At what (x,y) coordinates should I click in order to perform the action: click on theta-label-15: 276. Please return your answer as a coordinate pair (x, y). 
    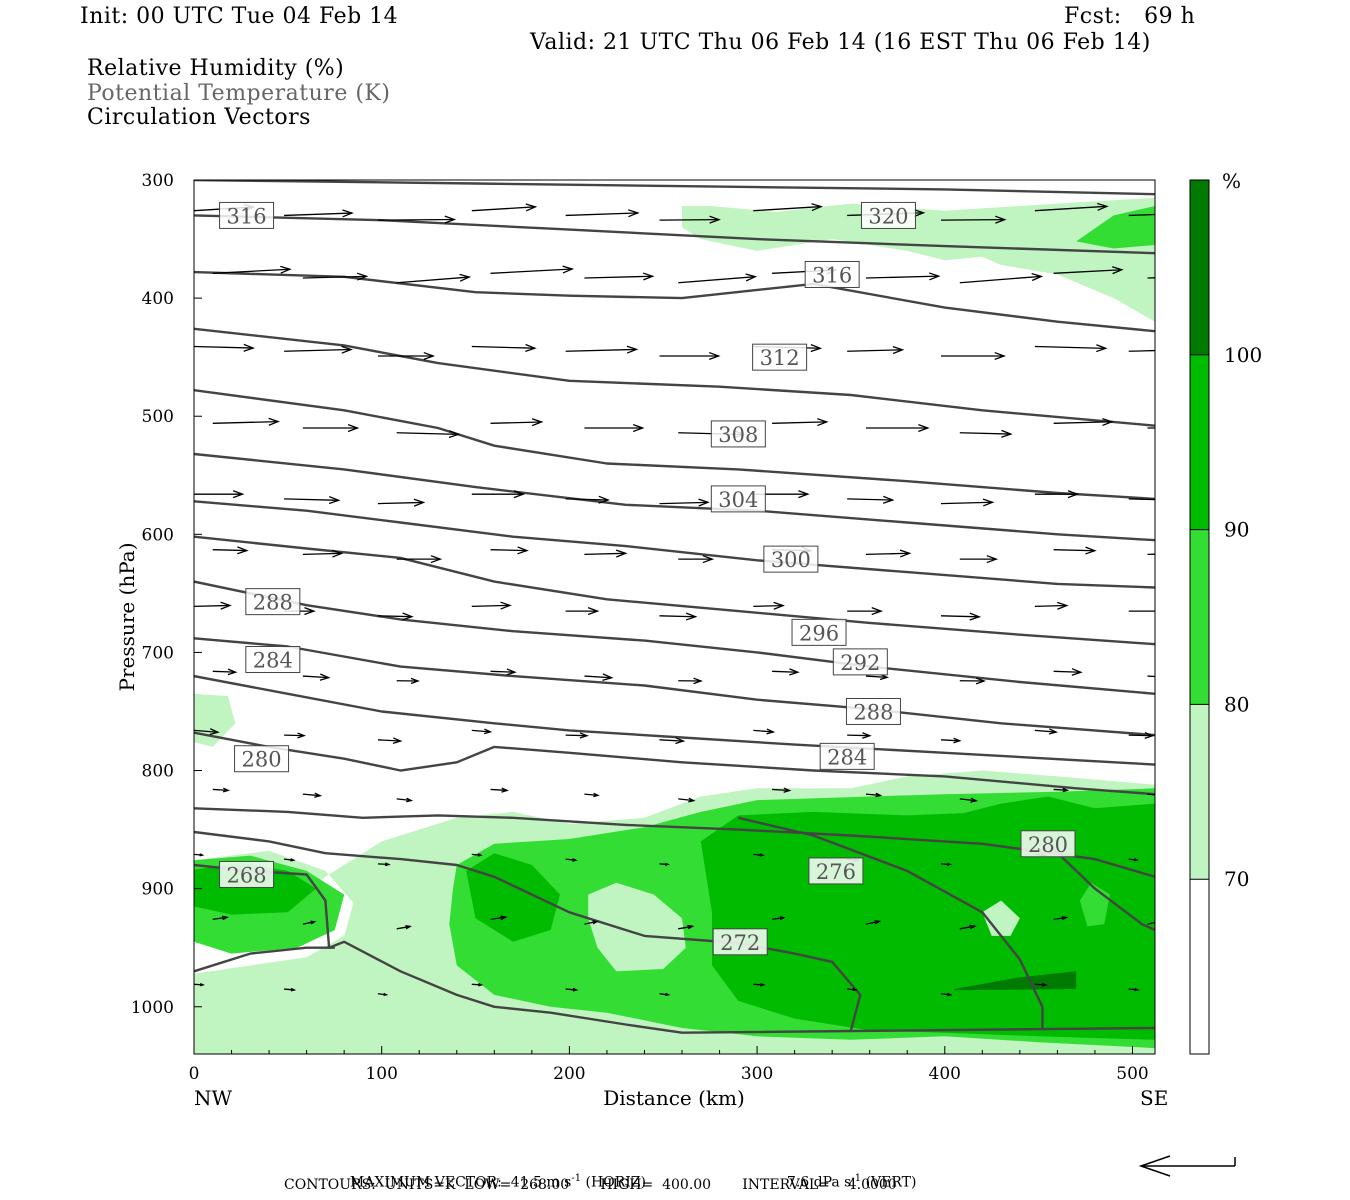
    Looking at the image, I should click on (836, 871).